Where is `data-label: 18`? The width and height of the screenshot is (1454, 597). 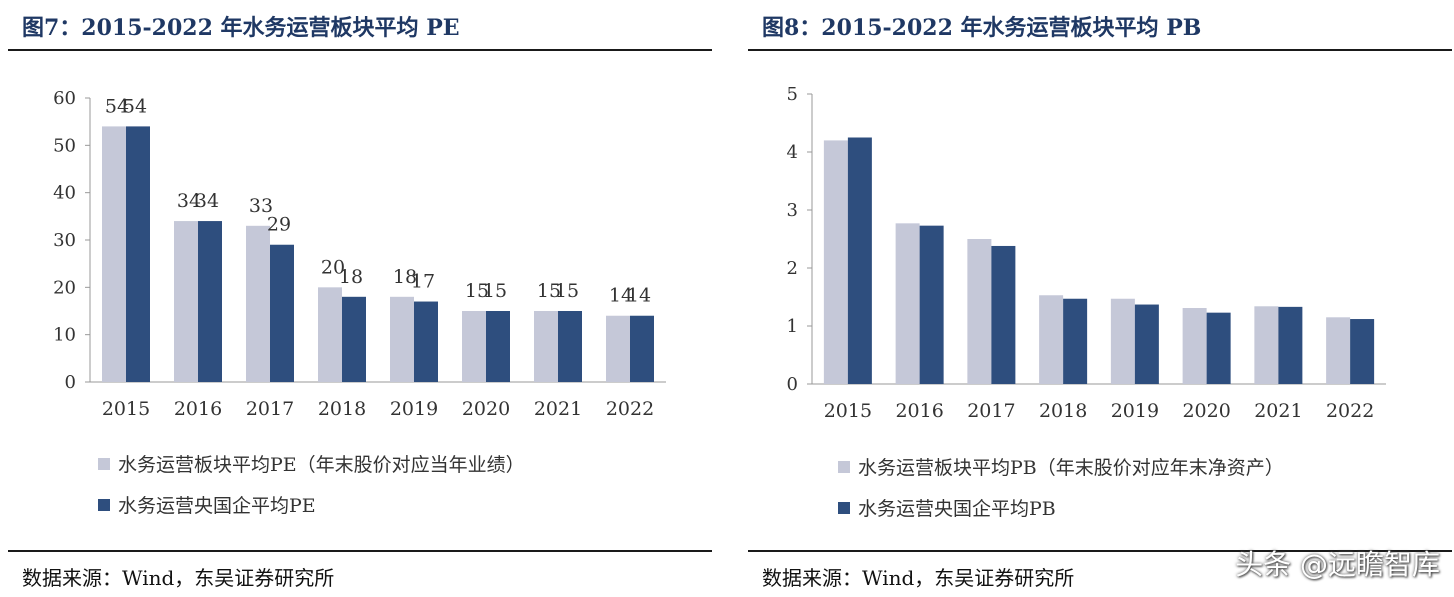 data-label: 18 is located at coordinates (405, 277).